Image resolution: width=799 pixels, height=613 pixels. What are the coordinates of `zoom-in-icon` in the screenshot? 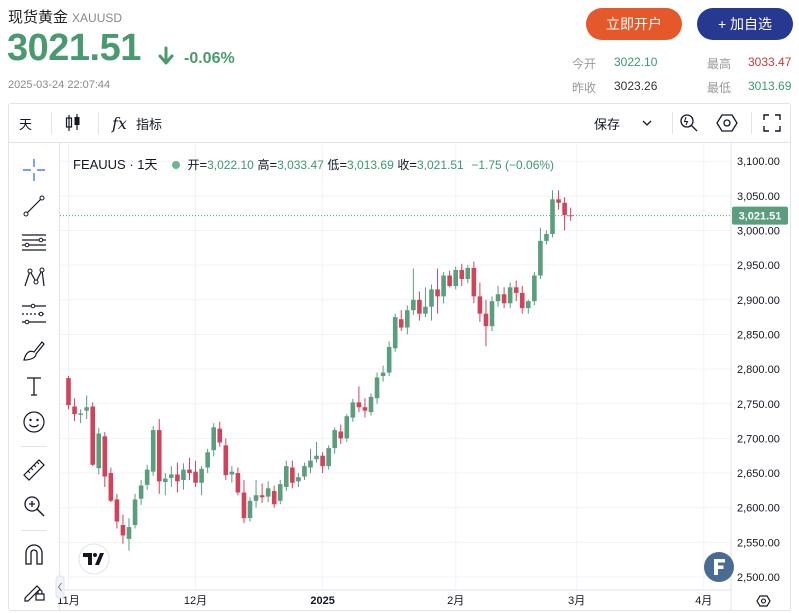 It's located at (34, 506).